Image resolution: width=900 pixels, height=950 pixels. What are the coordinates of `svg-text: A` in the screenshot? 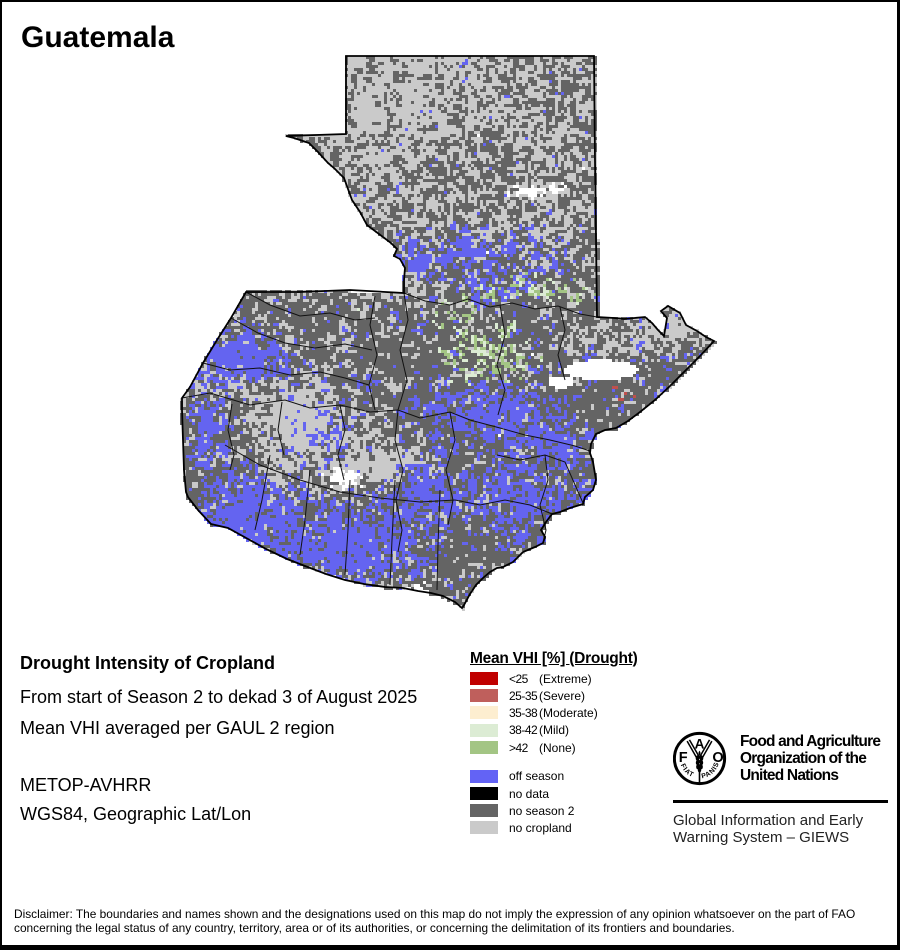 It's located at (700, 743).